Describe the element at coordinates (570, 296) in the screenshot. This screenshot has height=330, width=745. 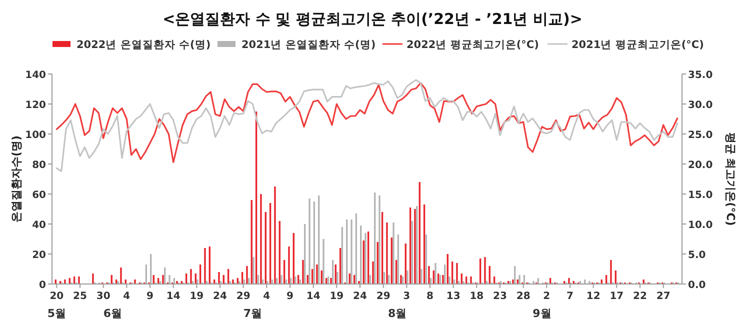
I see `x-tick-label: 7` at that location.